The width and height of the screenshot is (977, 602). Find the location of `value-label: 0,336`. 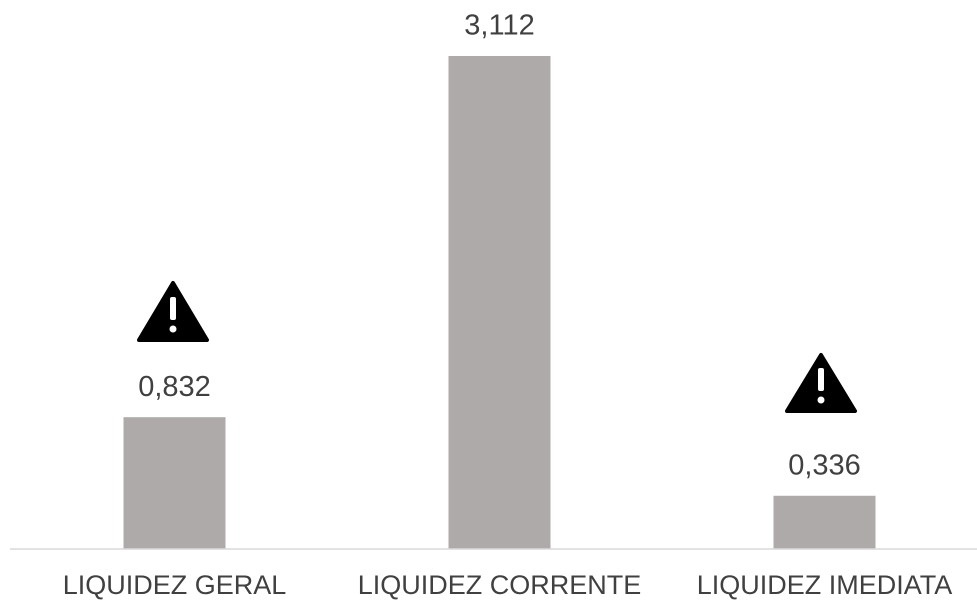

value-label: 0,336 is located at coordinates (824, 465).